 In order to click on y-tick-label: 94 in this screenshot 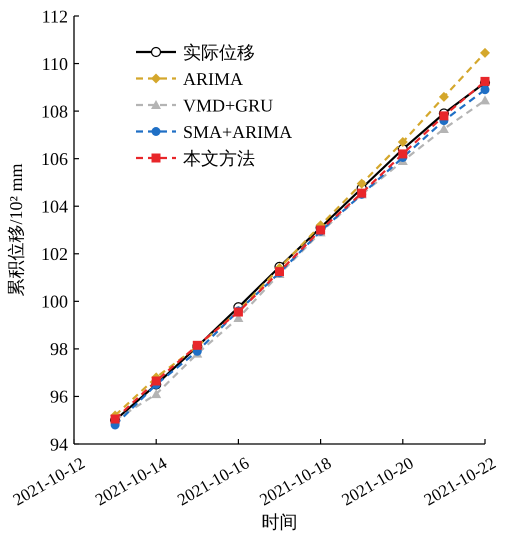, I will do `click(59, 444)`.